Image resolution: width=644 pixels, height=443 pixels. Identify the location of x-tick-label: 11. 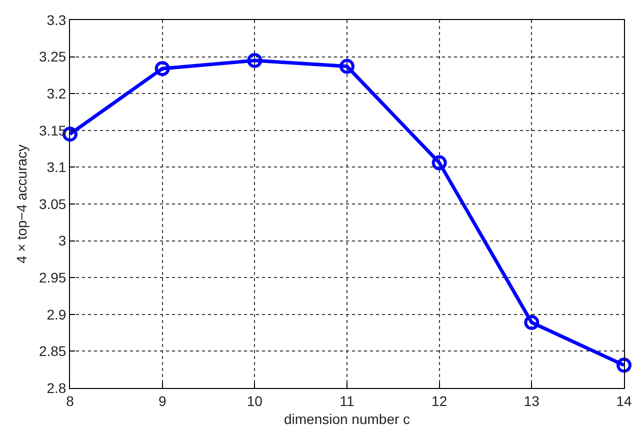
(347, 400).